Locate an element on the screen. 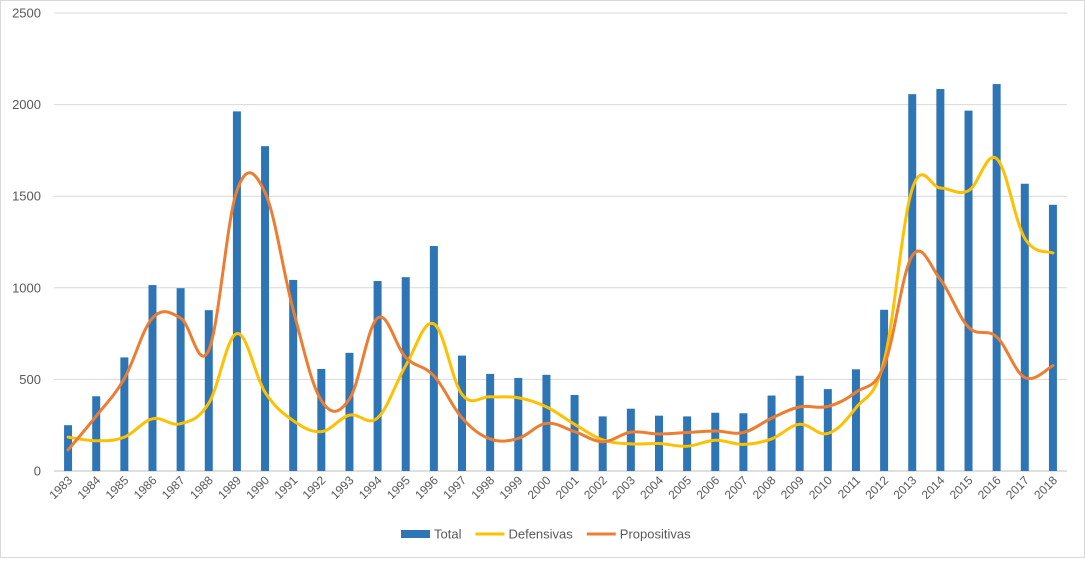  legend-item-propositivas: Propositivas is located at coordinates (638, 534).